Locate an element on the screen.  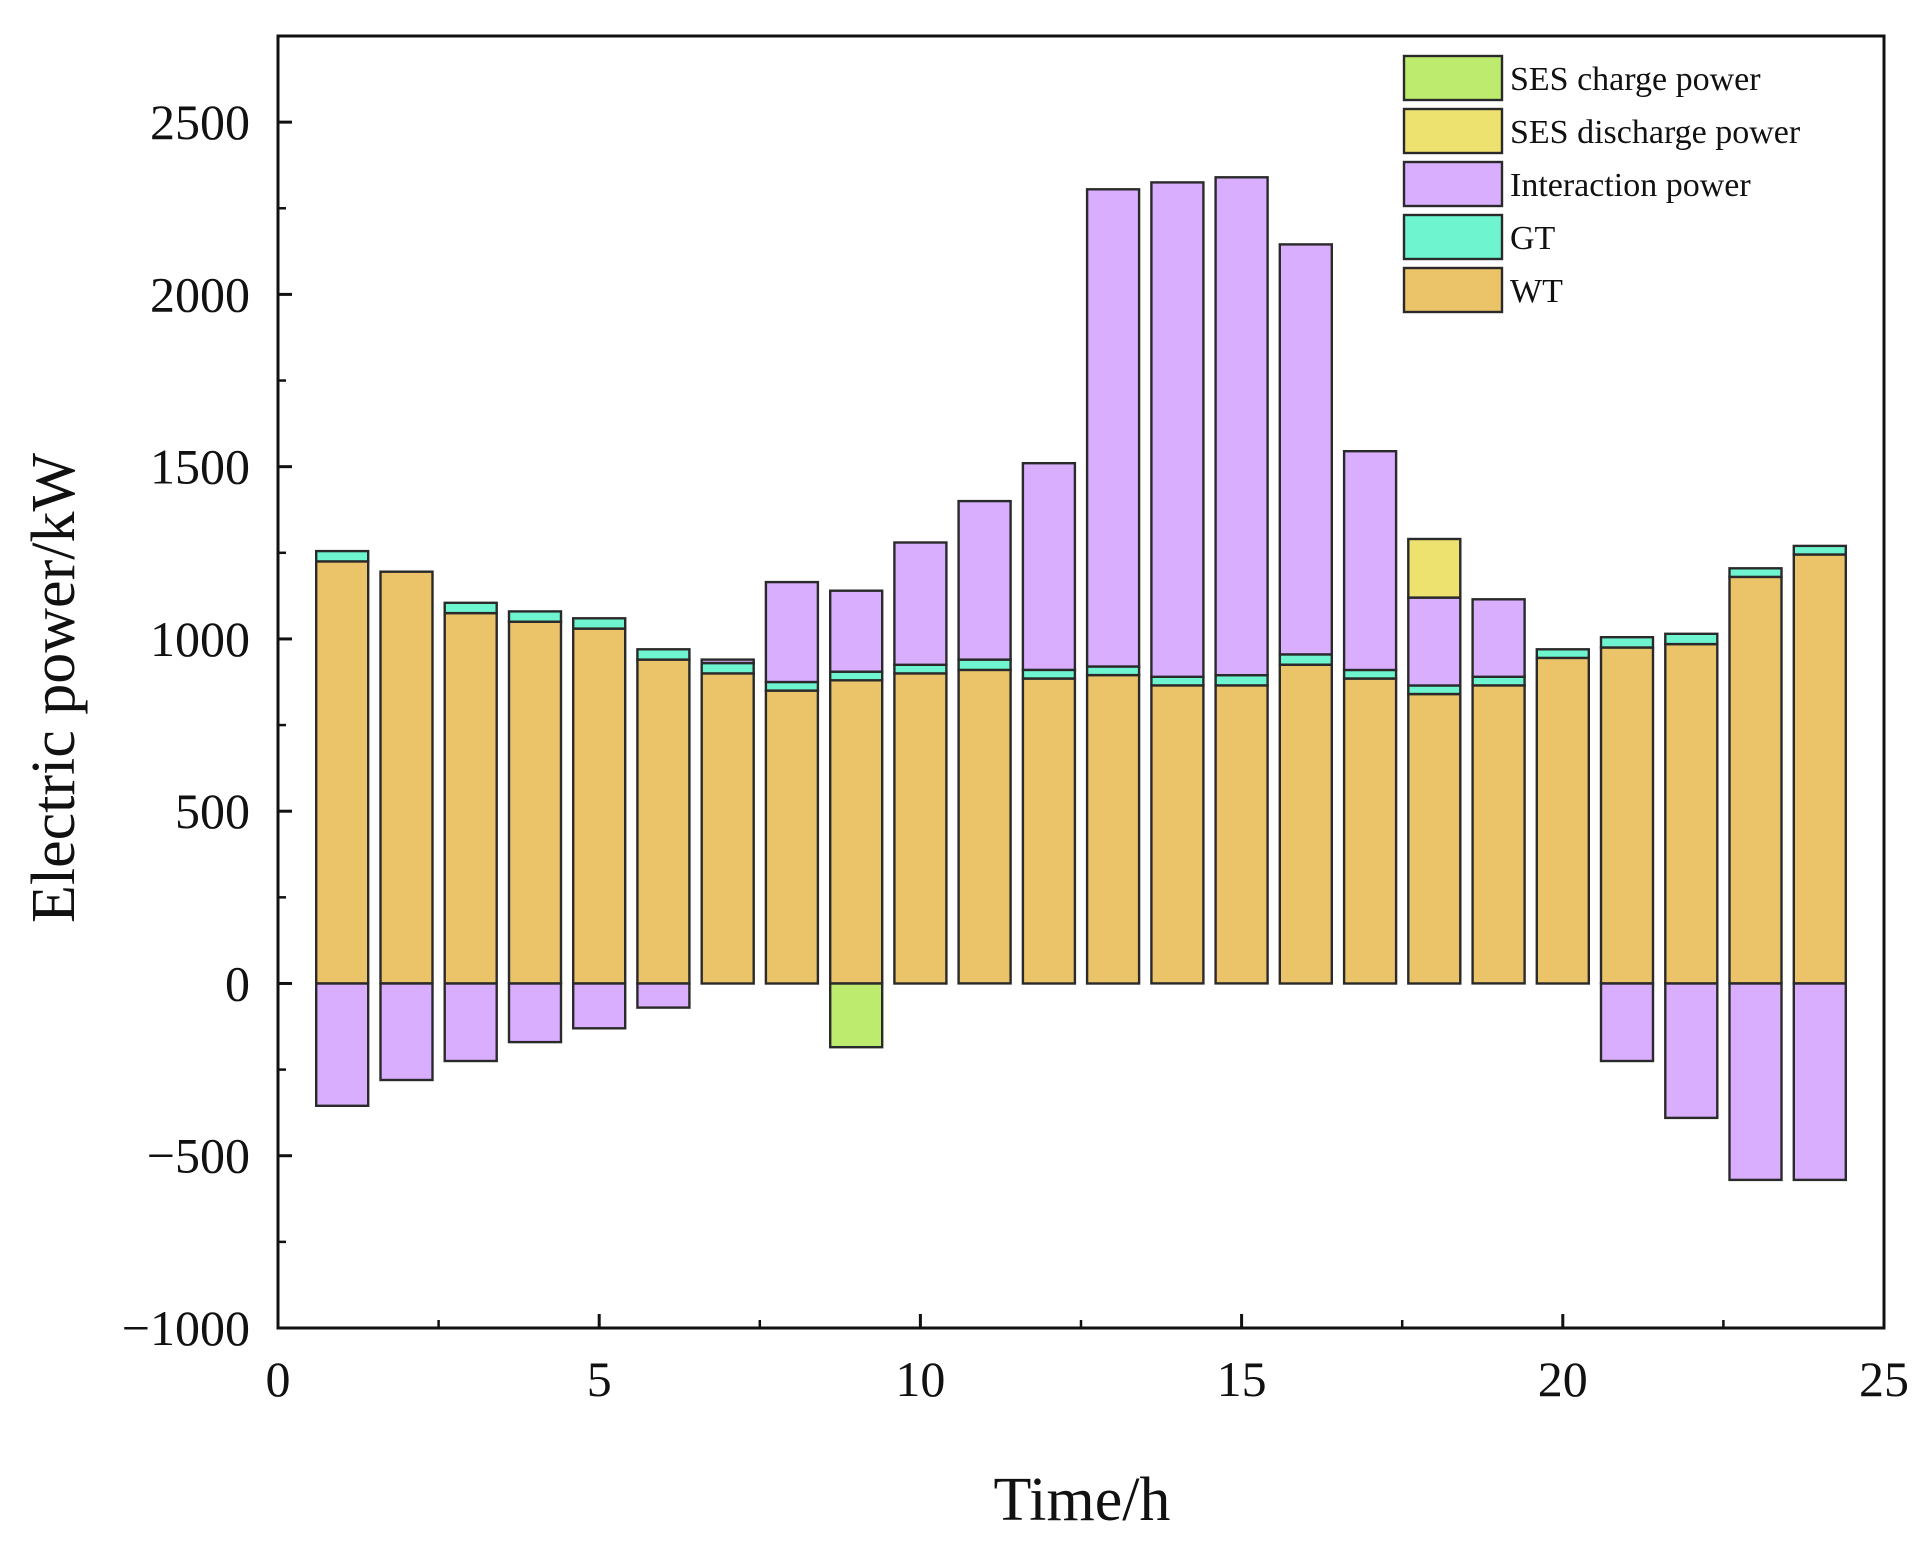
bar-wt-t4 is located at coordinates (535, 802).